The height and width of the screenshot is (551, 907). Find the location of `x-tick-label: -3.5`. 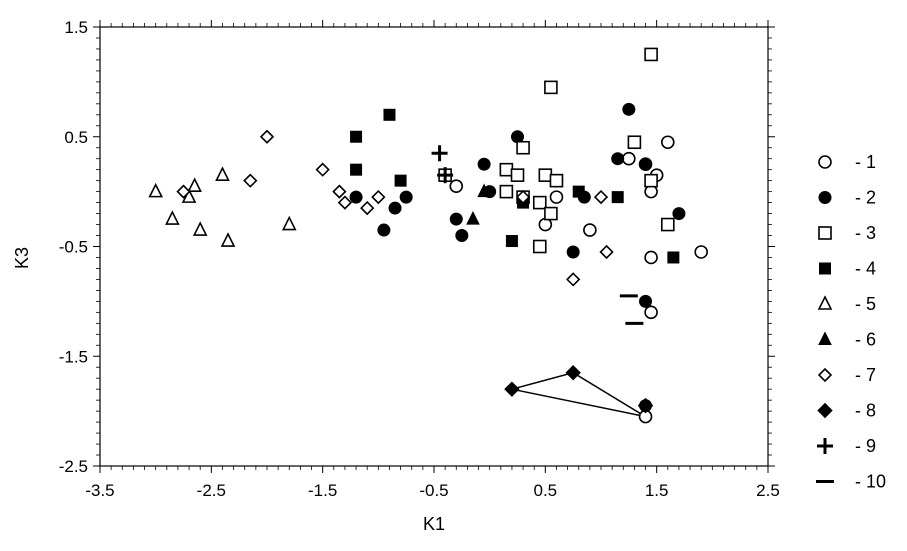

x-tick-label: -3.5 is located at coordinates (99, 490).